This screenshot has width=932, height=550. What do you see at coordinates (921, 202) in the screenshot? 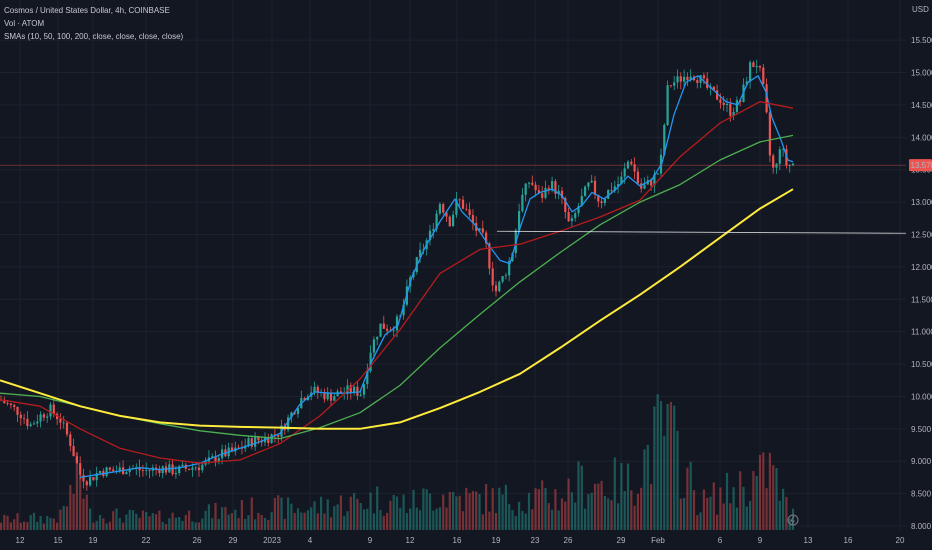
I see `price-tick: 13.000` at bounding box center [921, 202].